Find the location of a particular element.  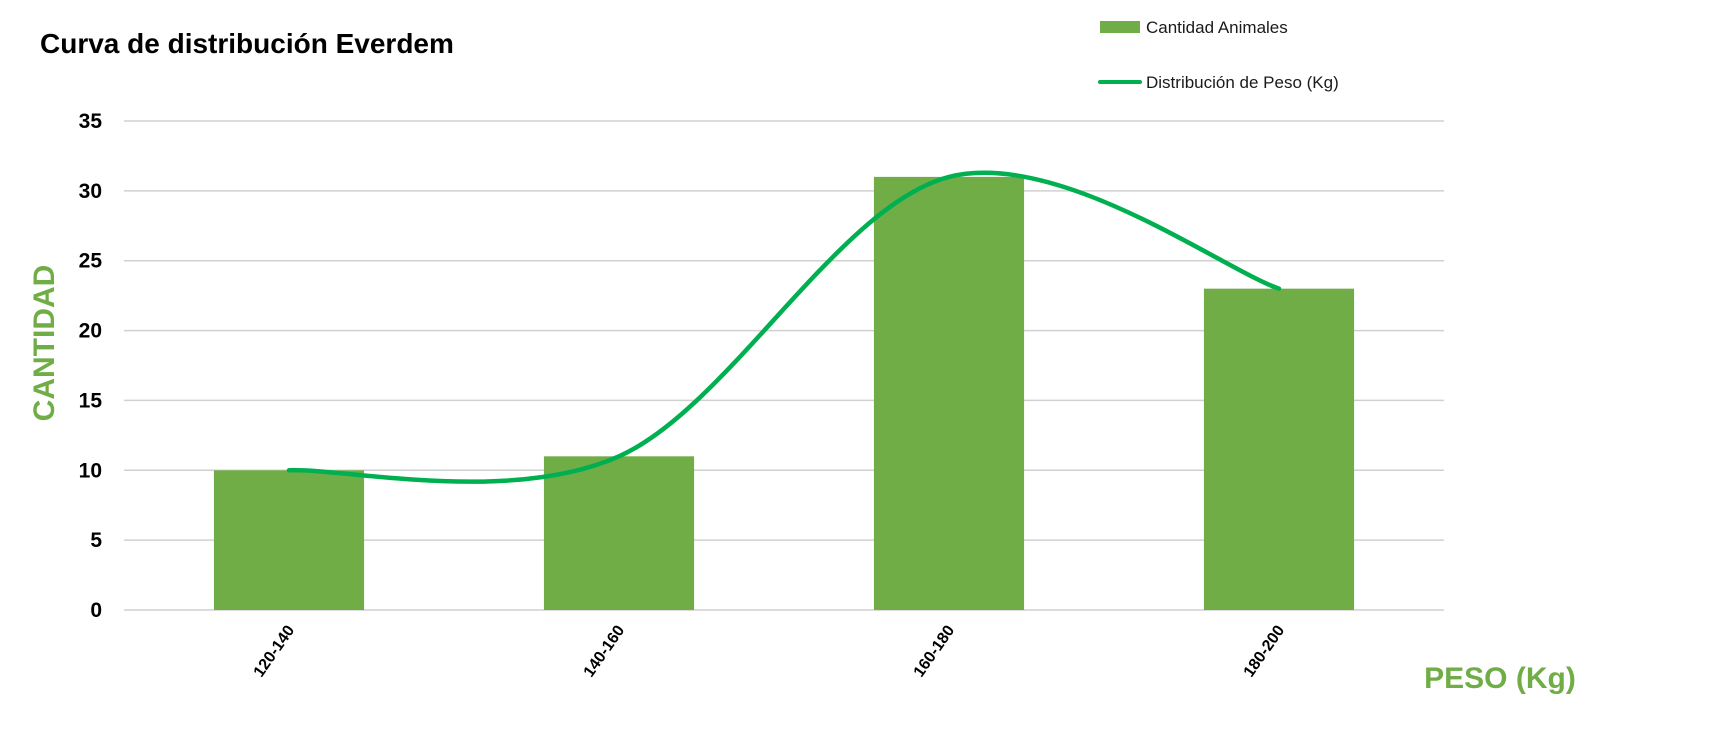

legend-label-line: Distribución de Peso (Kg) is located at coordinates (1242, 82).